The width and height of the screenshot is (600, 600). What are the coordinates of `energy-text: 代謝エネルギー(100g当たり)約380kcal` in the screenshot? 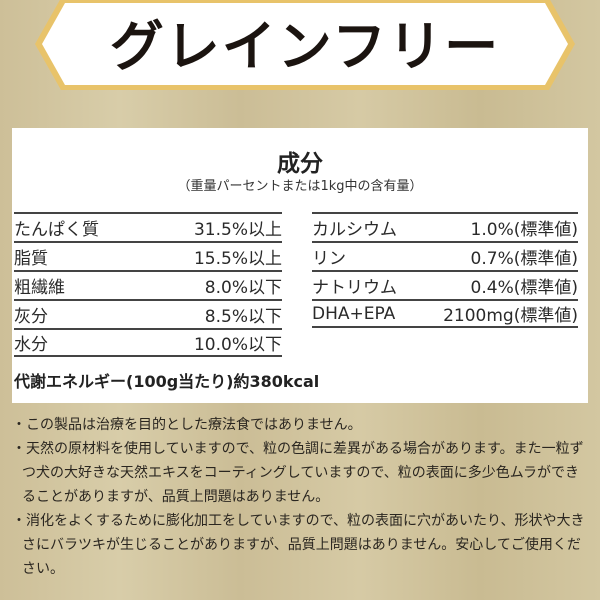 It's located at (167, 381).